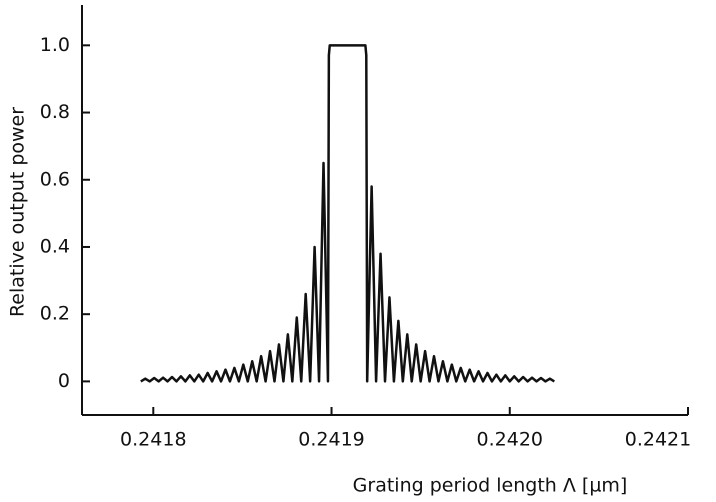 Image resolution: width=716 pixels, height=502 pixels. Describe the element at coordinates (55, 314) in the screenshot. I see `y-tick-label: 0.2` at that location.